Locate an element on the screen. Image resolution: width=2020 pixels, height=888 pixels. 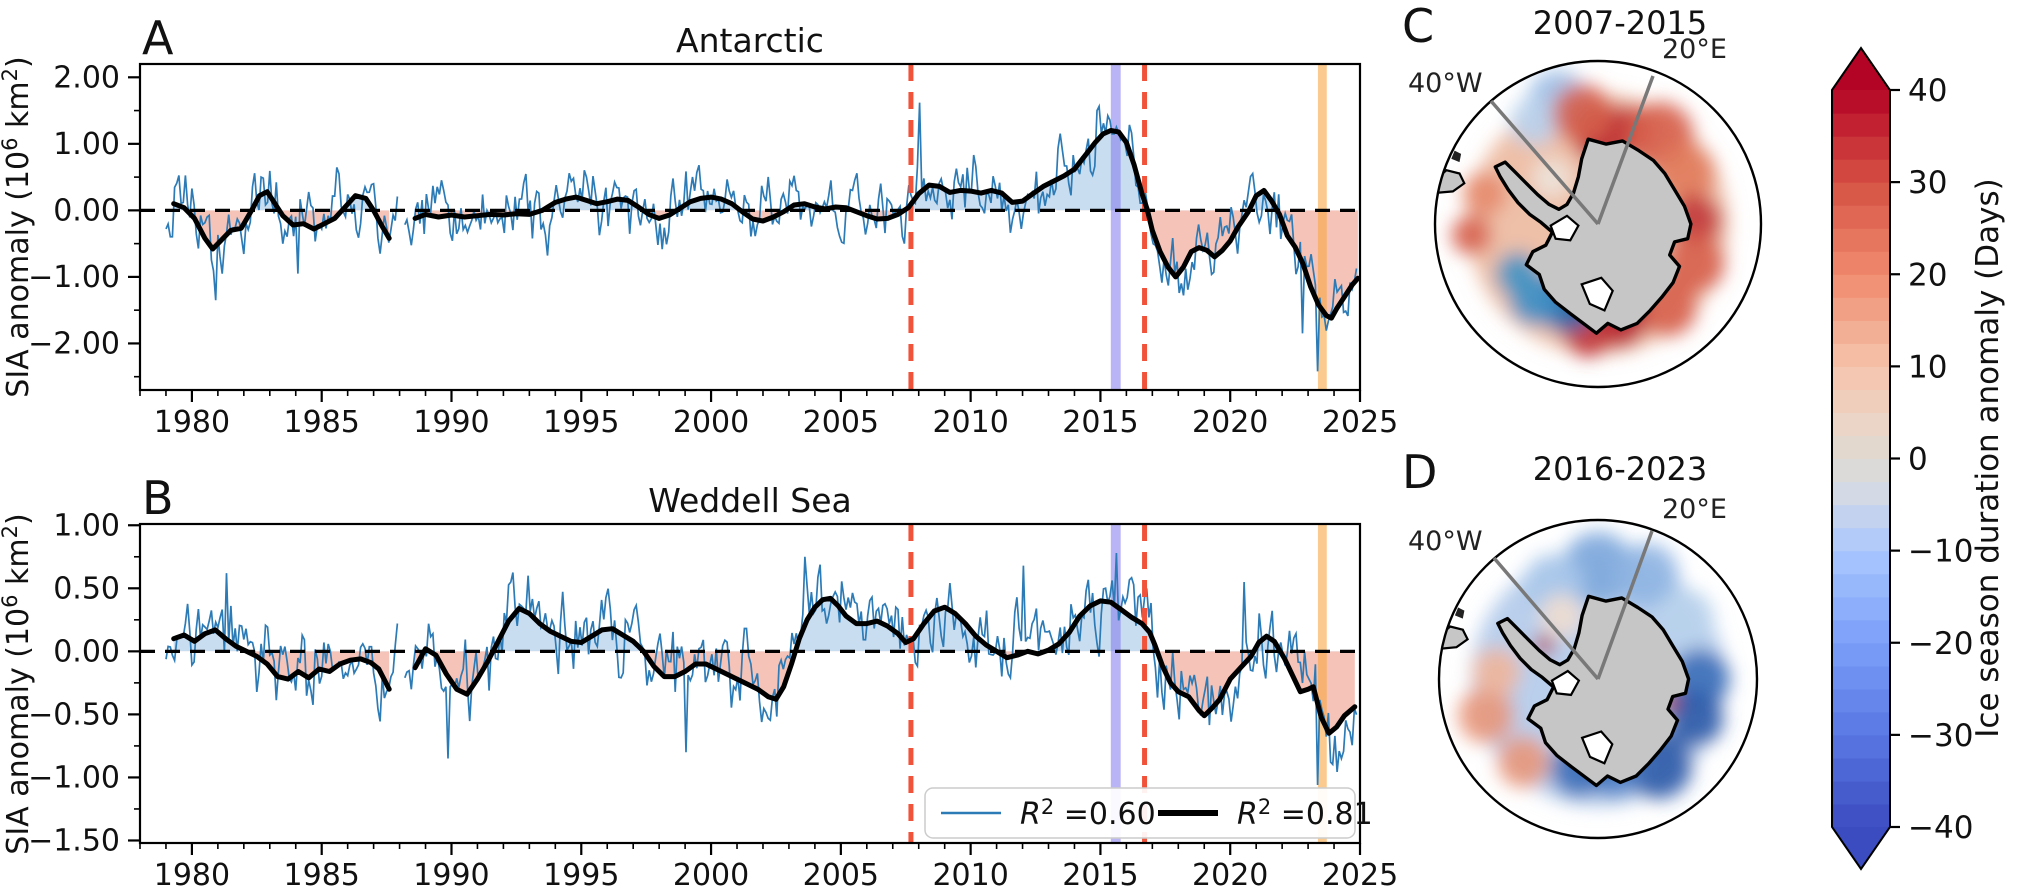
panel-b-letter: B is located at coordinates (158, 498).